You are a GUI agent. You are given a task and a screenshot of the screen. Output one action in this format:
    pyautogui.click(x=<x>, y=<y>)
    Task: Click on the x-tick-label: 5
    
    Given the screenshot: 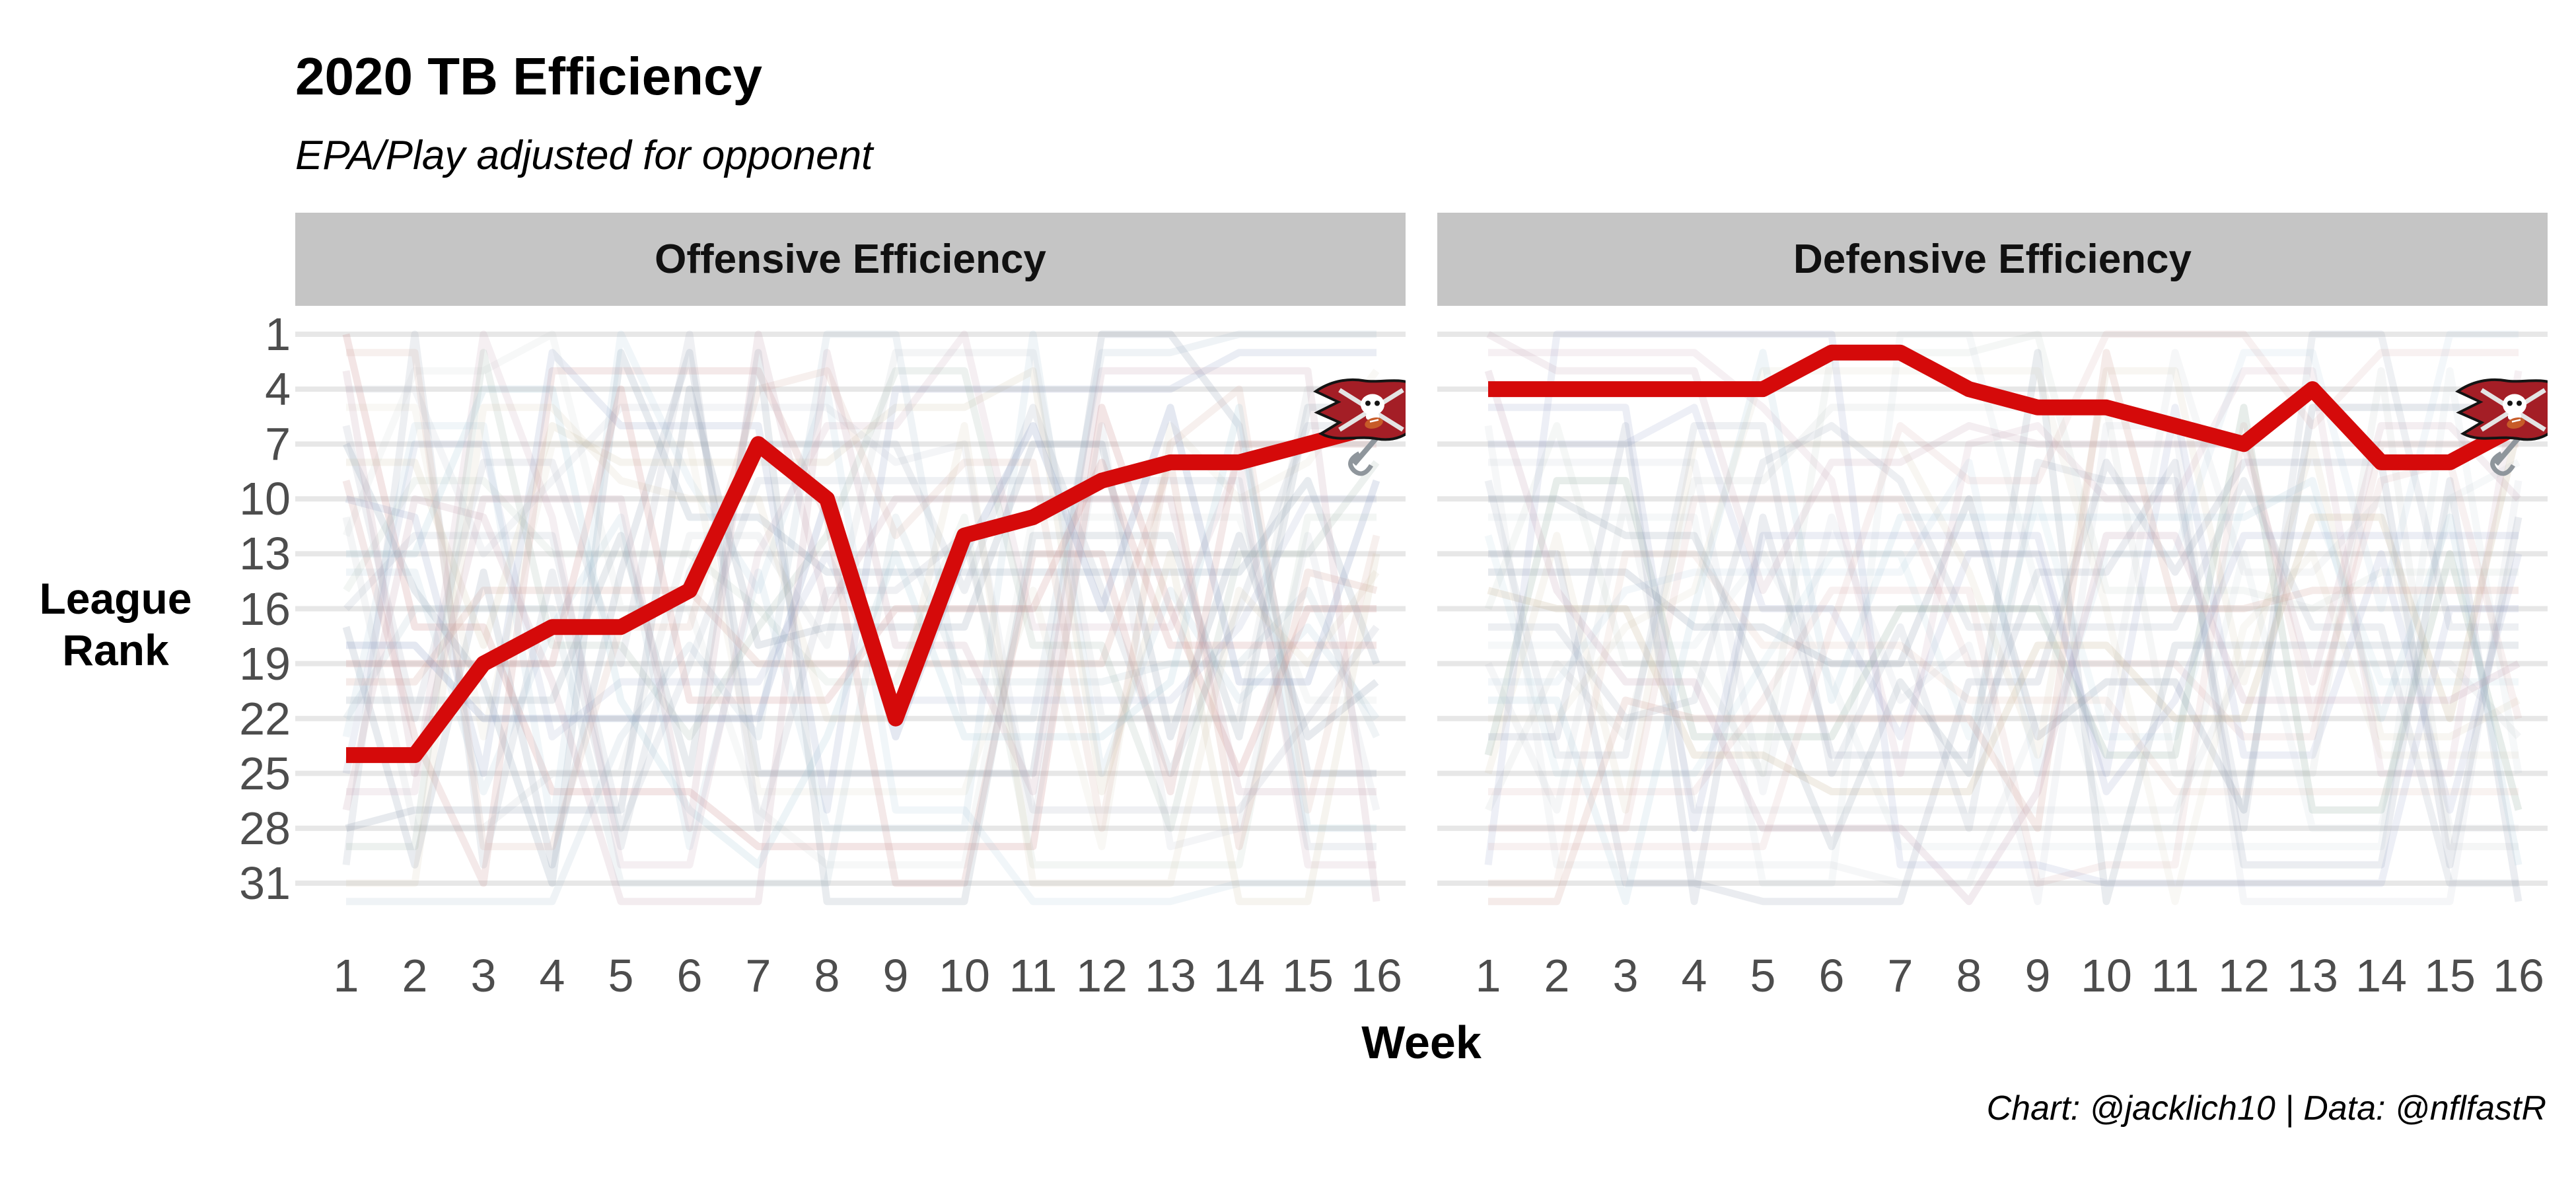 What is the action you would take?
    pyautogui.click(x=621, y=975)
    